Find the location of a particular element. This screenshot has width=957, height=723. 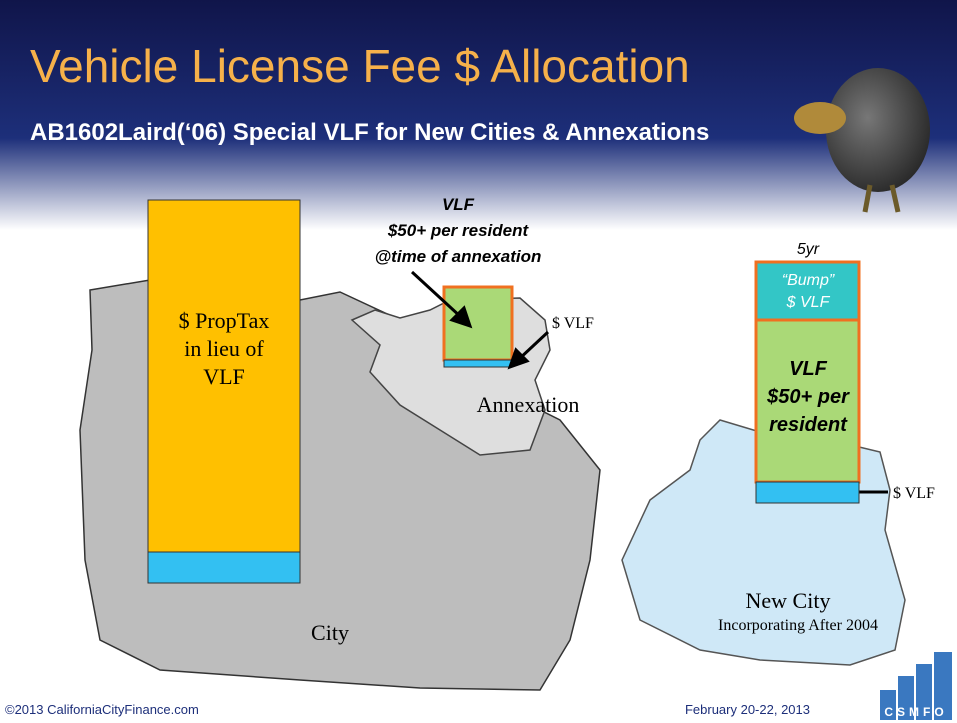

title: Vehicle License Fee $ Allocation is located at coordinates (360, 66).